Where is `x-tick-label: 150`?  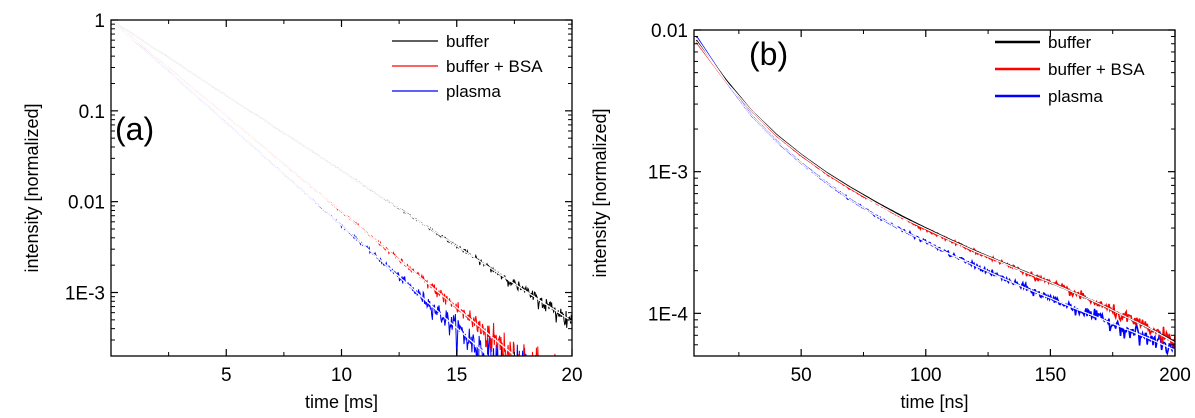 x-tick-label: 150 is located at coordinates (1051, 375).